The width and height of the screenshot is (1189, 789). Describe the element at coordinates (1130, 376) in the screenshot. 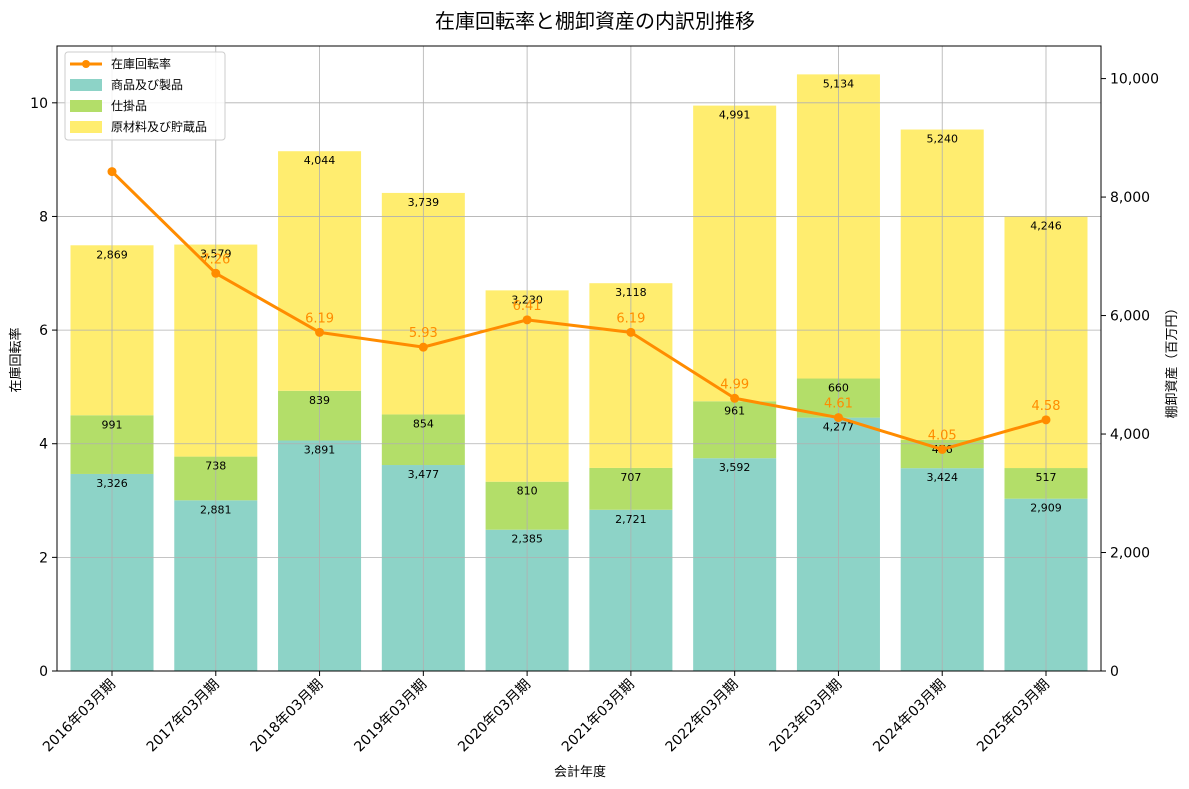

I see `right-axis: 0 2,000 4,000 6,000 8,000 10,000` at that location.